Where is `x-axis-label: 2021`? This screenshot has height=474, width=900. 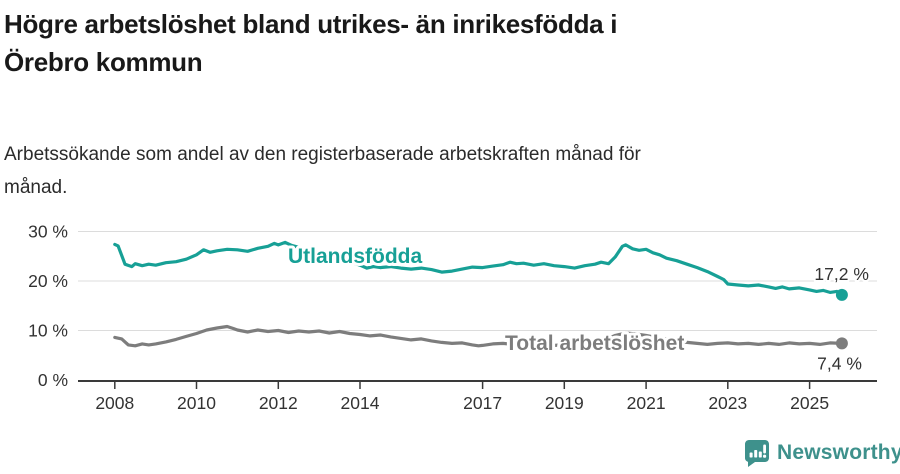 x-axis-label: 2021 is located at coordinates (646, 403).